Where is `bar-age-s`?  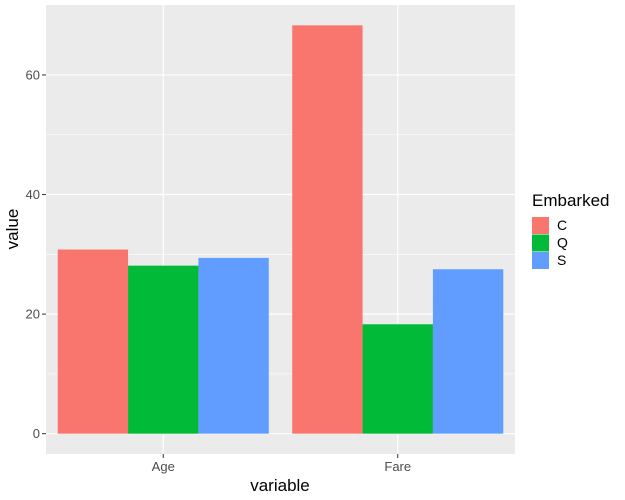
bar-age-s is located at coordinates (233, 345).